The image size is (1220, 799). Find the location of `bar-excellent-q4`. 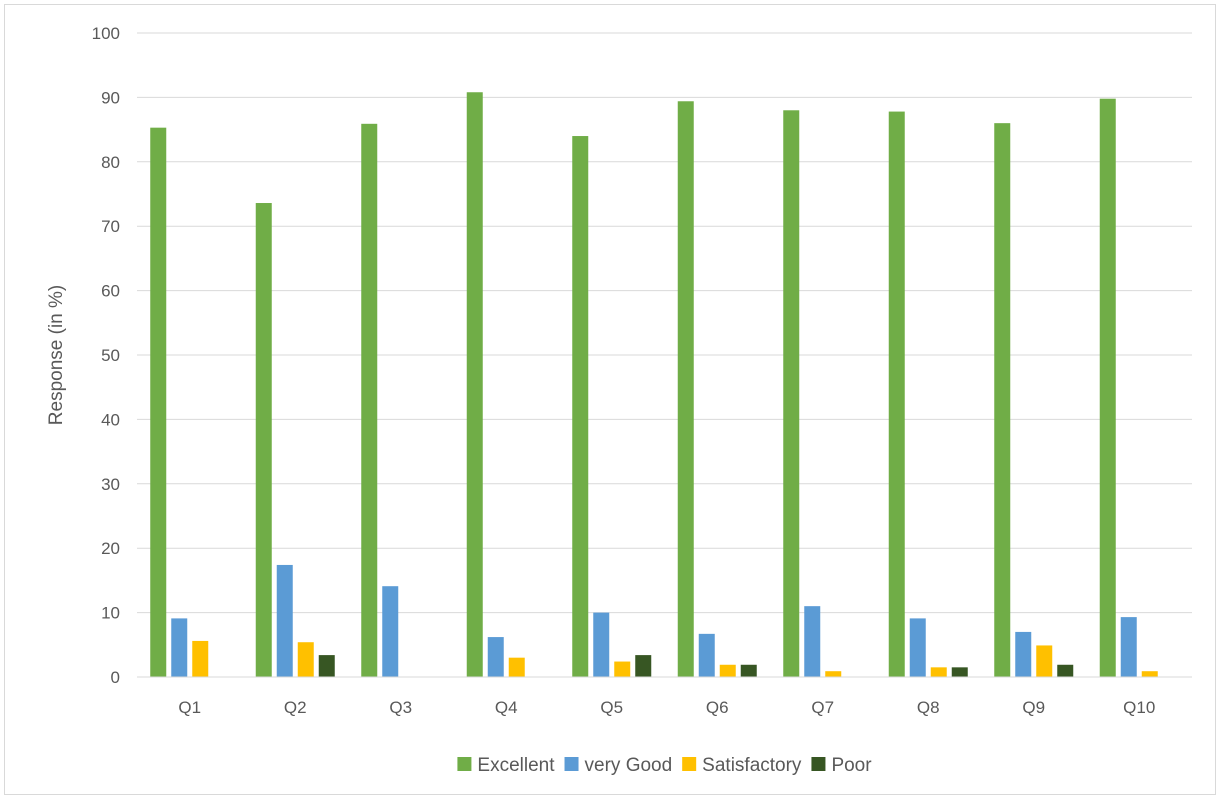

bar-excellent-q4 is located at coordinates (474, 385).